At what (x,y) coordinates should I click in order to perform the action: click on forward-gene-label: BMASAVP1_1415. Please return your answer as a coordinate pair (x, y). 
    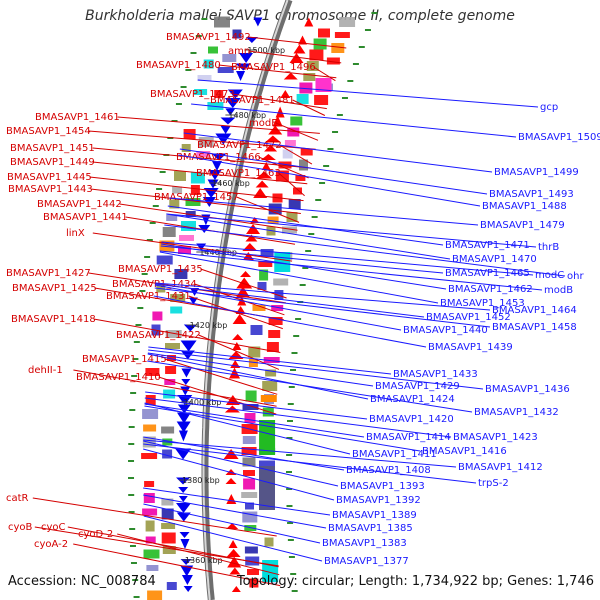
    Looking at the image, I should click on (124, 359).